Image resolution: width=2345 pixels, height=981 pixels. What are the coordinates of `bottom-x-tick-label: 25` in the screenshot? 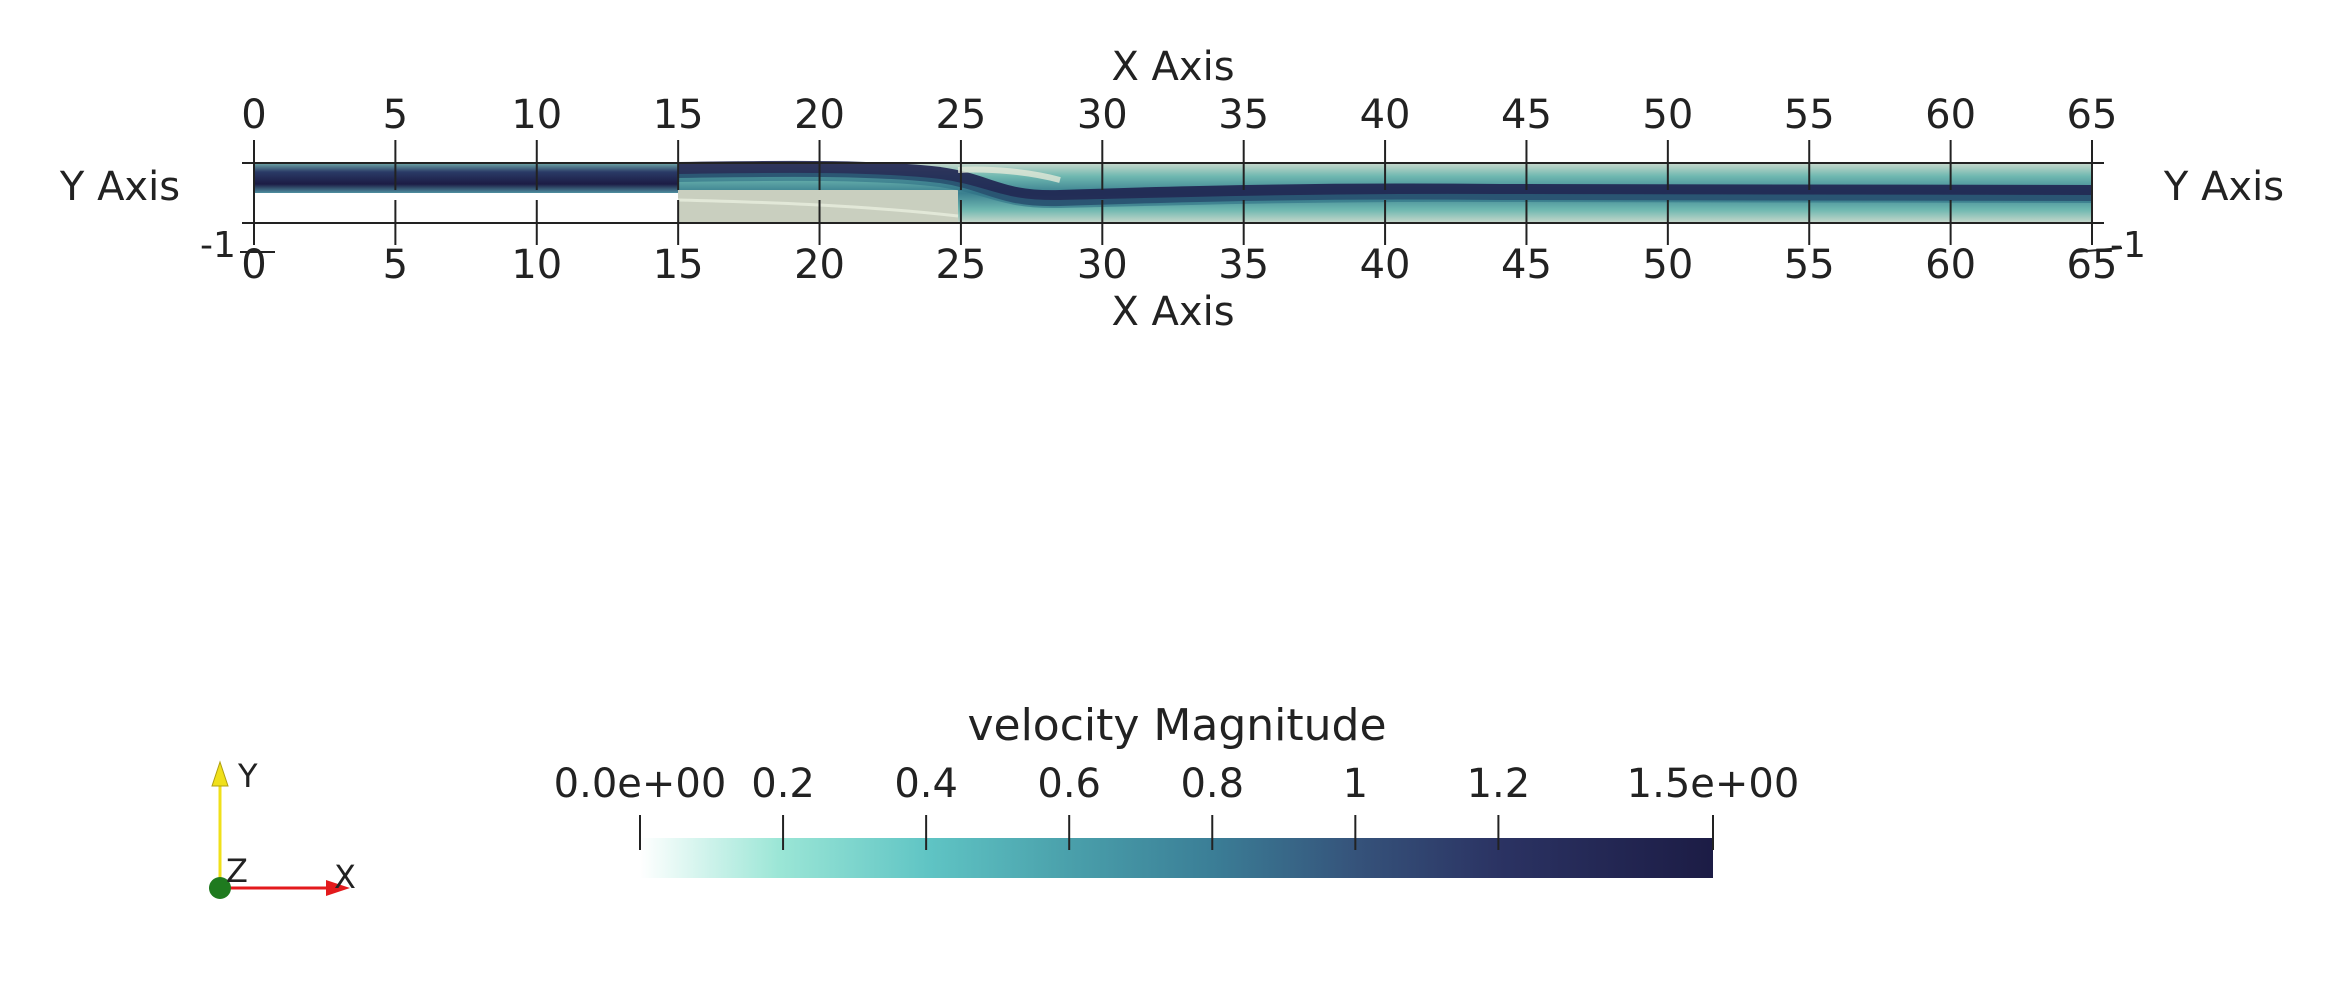 It's located at (960, 265).